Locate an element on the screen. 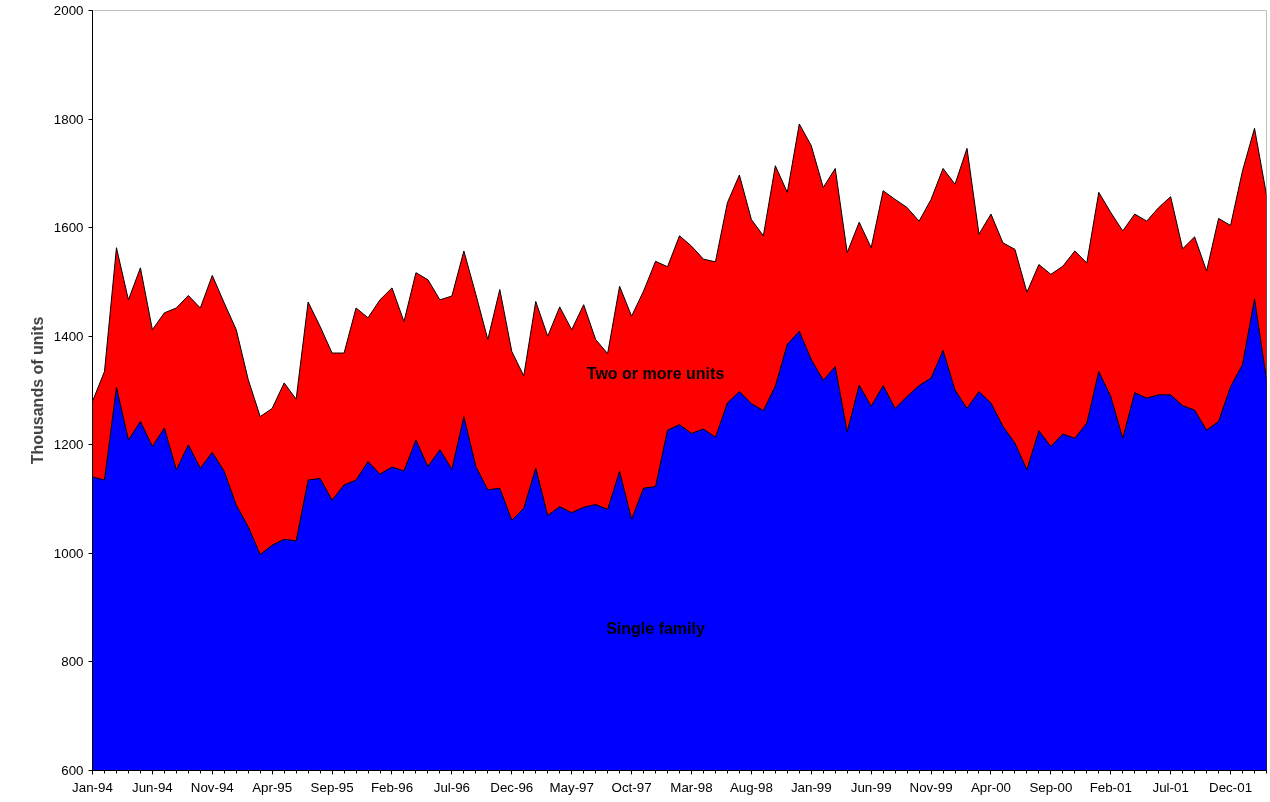  x-tick-label: Jul-96 is located at coordinates (452, 787).